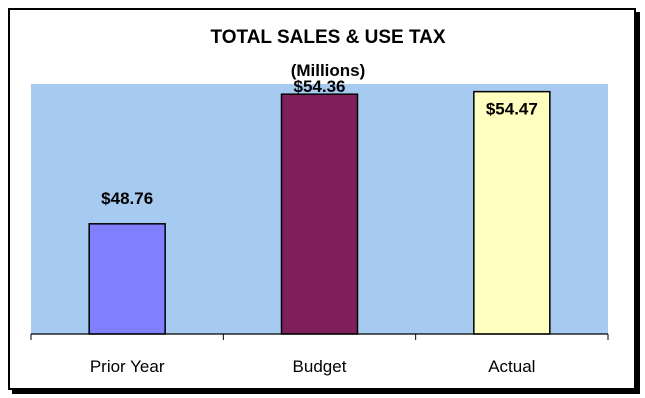 Image resolution: width=645 pixels, height=398 pixels. I want to click on data-label: $54.47, so click(512, 109).